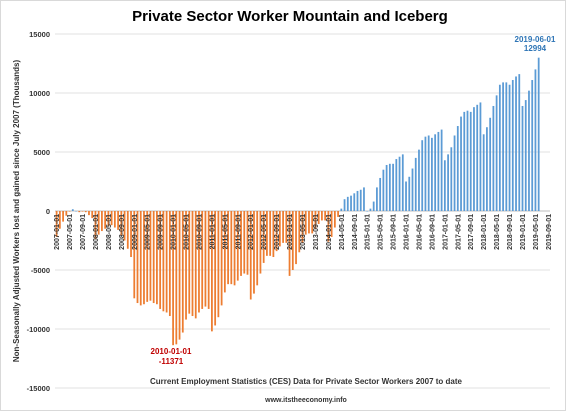  I want to click on y-tick-labels: 15000 10000 5000 0 -5000 -10000 -15000, so click(38, 211).